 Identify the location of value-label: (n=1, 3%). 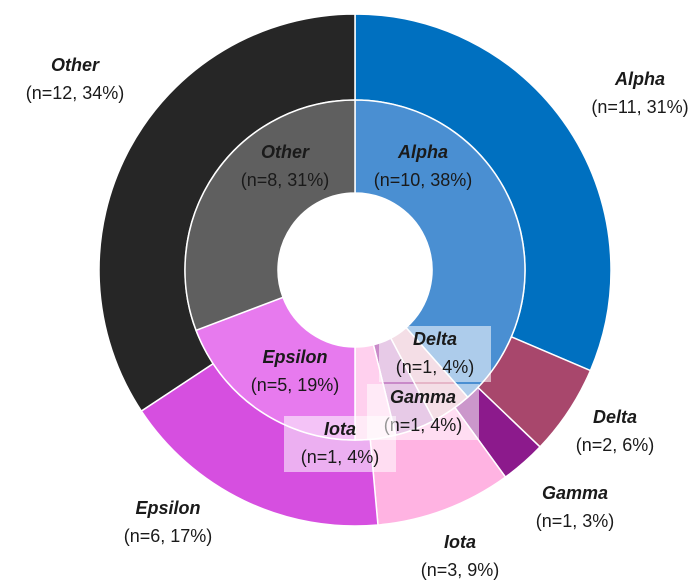
(575, 521).